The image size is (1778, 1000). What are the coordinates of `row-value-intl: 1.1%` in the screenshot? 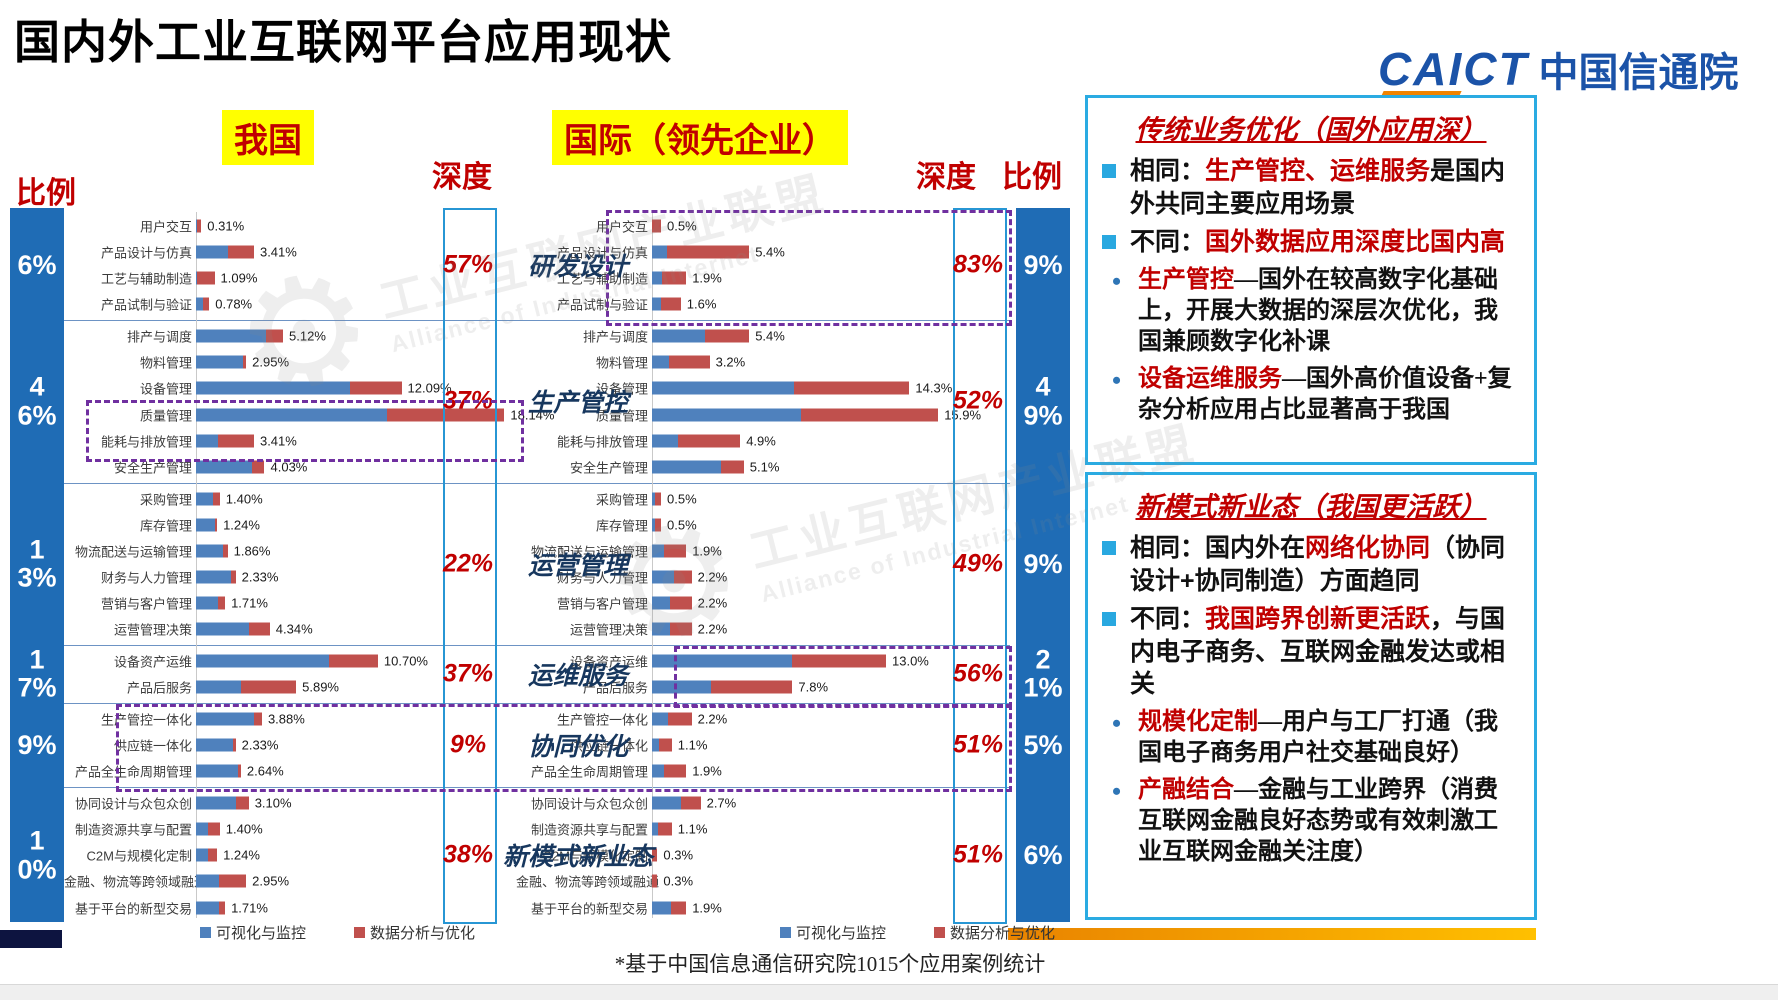 It's located at (692, 745).